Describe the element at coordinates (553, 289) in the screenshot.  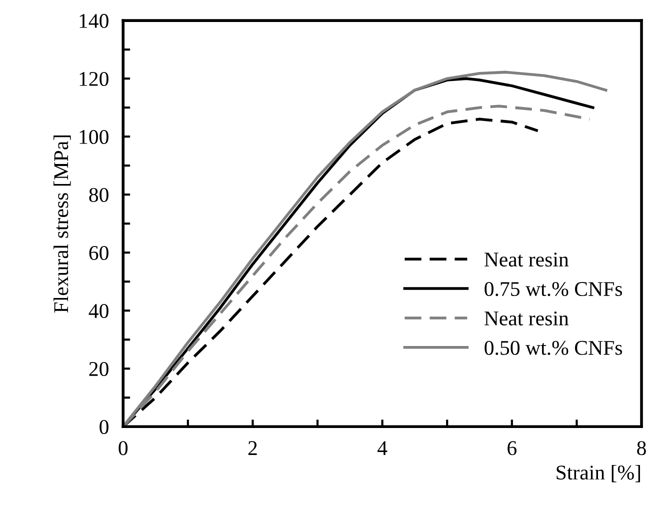
I see `legend-label: 0.75 wt.% CNFs` at that location.